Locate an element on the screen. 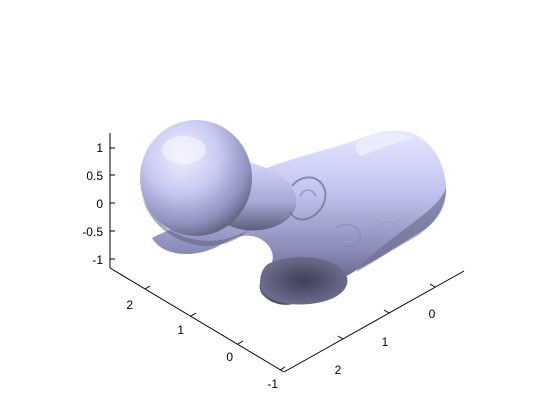 The image size is (560, 420). right-axis-tick-labels: 2 1 0 is located at coordinates (385, 342).